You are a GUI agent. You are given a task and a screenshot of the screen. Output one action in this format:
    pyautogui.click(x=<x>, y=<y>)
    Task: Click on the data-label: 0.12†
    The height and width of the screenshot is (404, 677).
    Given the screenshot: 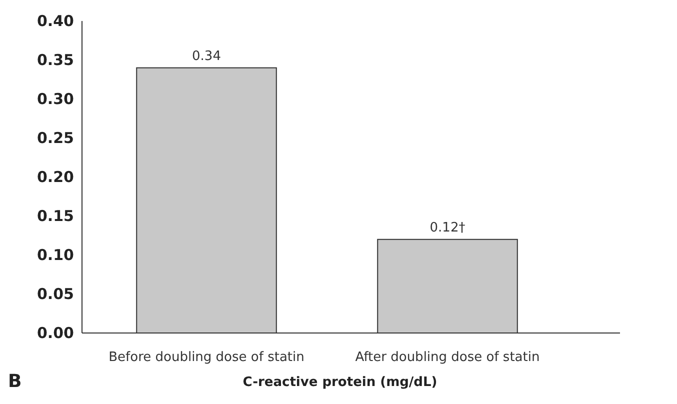 What is the action you would take?
    pyautogui.click(x=448, y=228)
    